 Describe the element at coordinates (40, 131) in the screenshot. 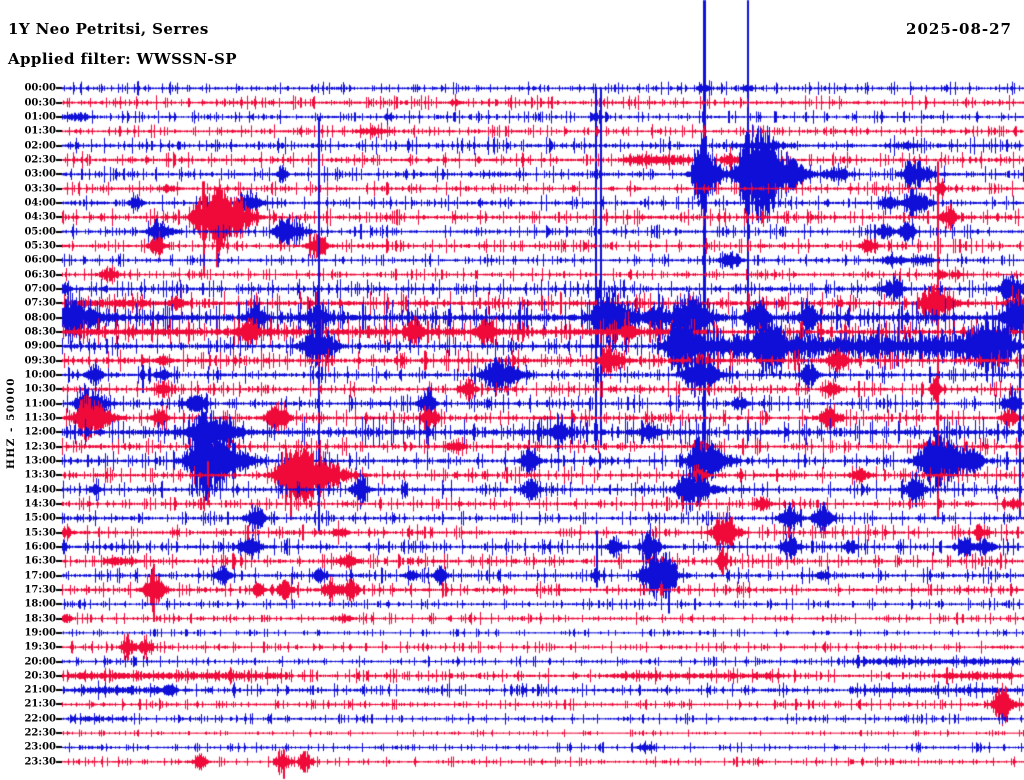

I see `time-label: 01:30` at that location.